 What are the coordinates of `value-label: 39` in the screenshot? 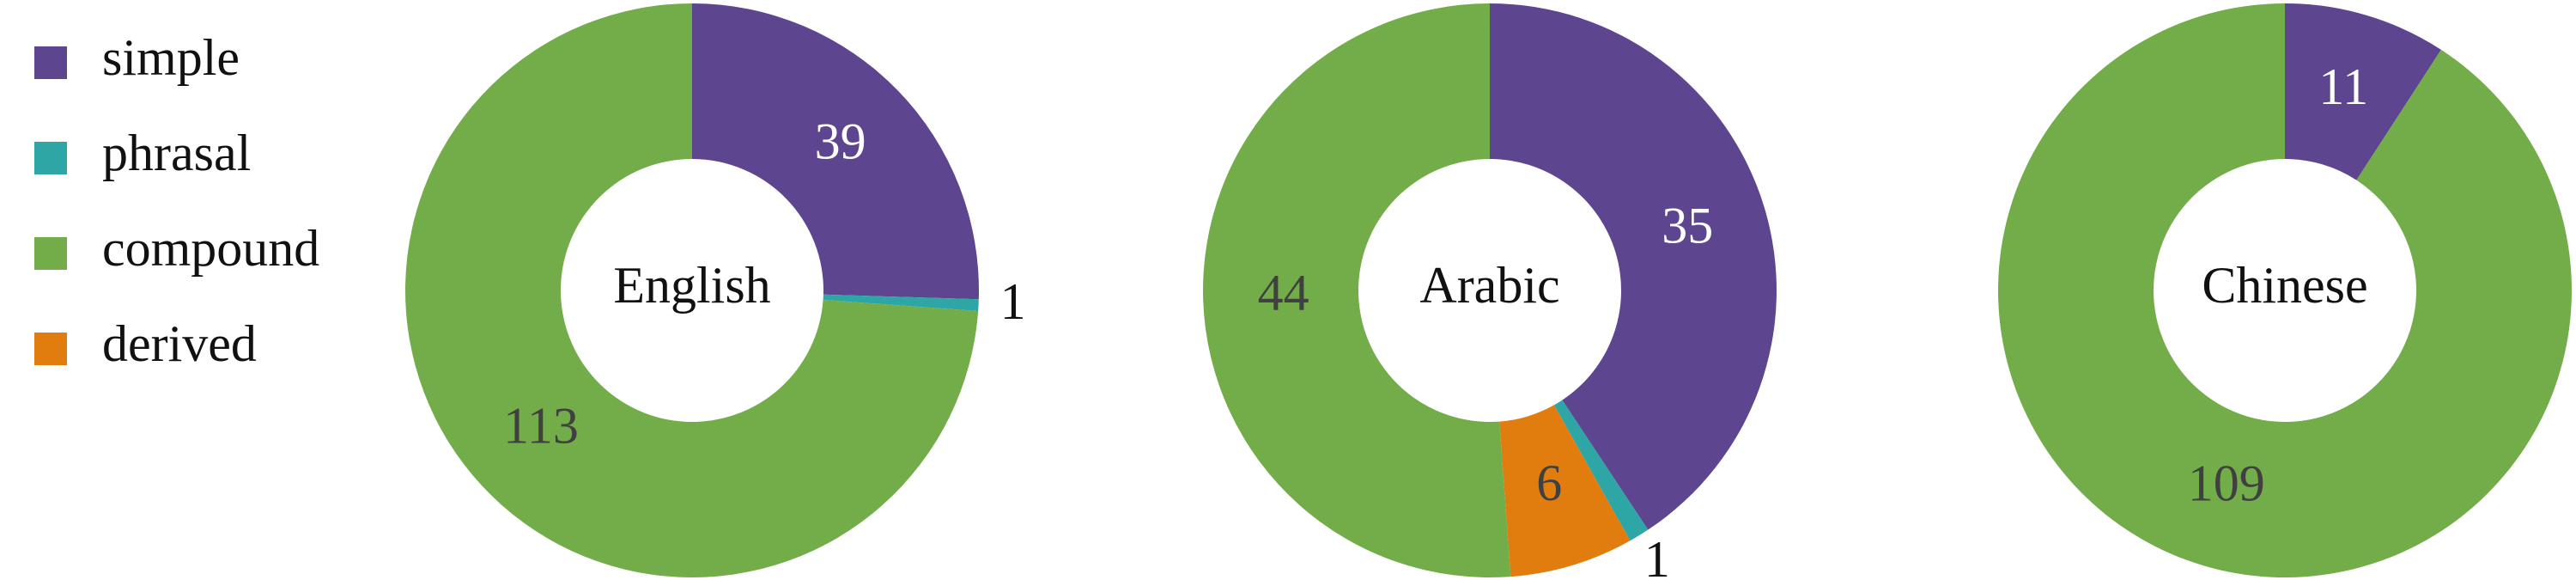 It's located at (841, 141).